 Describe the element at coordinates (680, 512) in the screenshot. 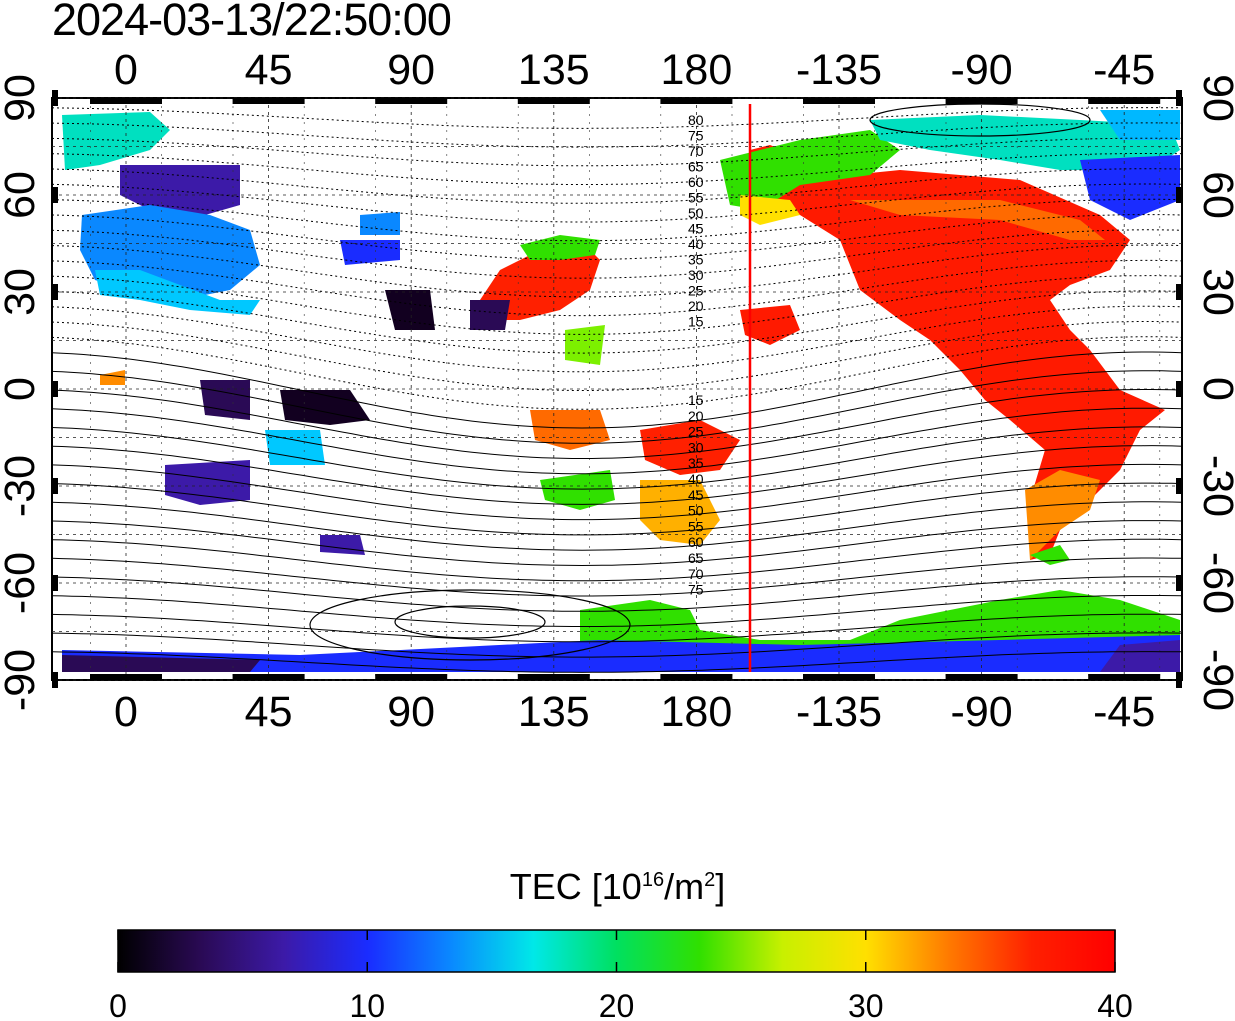

I see `tec-region-new-zealand` at that location.